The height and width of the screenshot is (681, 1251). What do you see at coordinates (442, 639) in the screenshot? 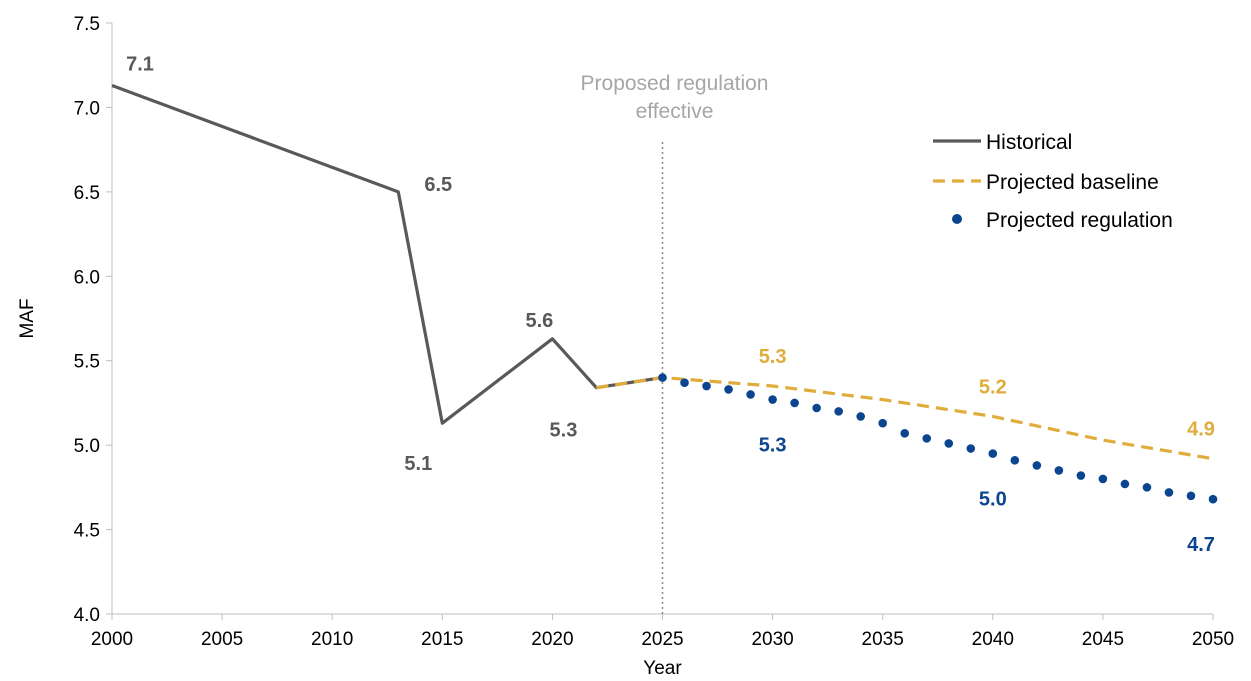
I see `x-tick-label: 2015` at bounding box center [442, 639].